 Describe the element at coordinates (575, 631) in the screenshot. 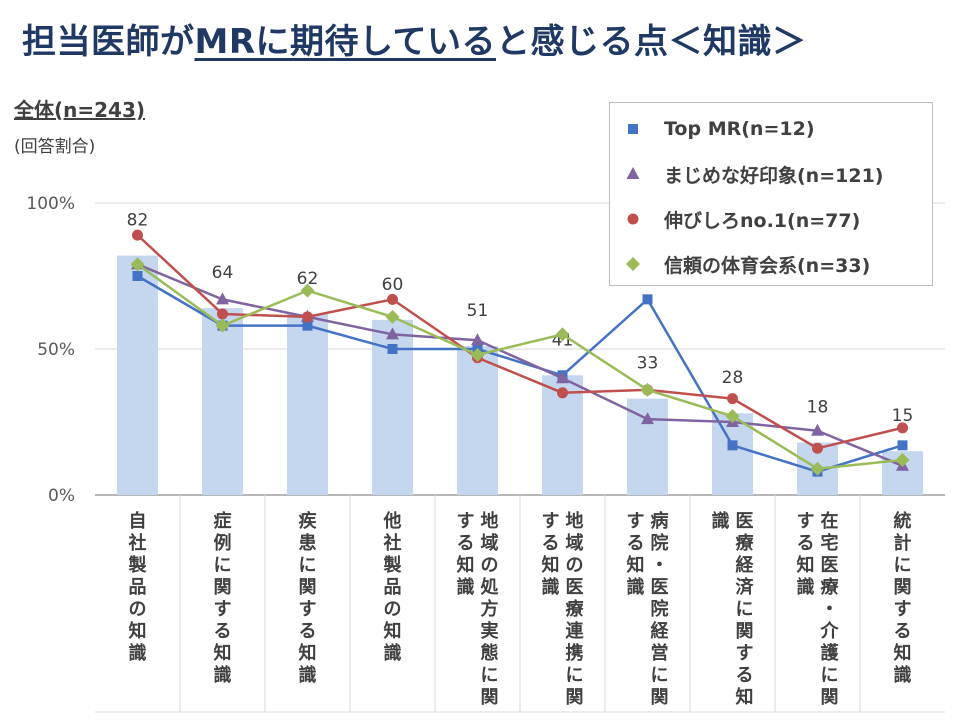

I see `x-tick-char: 連` at that location.